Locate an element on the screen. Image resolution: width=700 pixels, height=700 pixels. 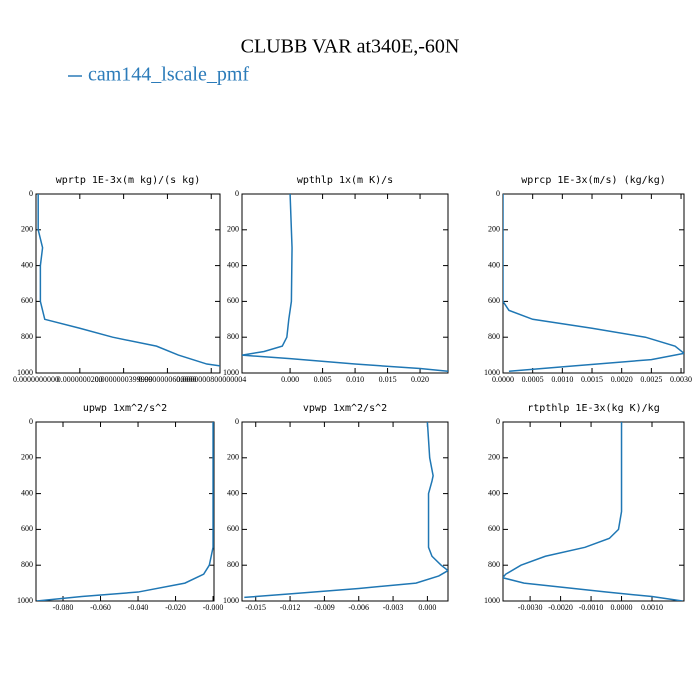
x-tick-label: 0.0005 is located at coordinates (533, 379).